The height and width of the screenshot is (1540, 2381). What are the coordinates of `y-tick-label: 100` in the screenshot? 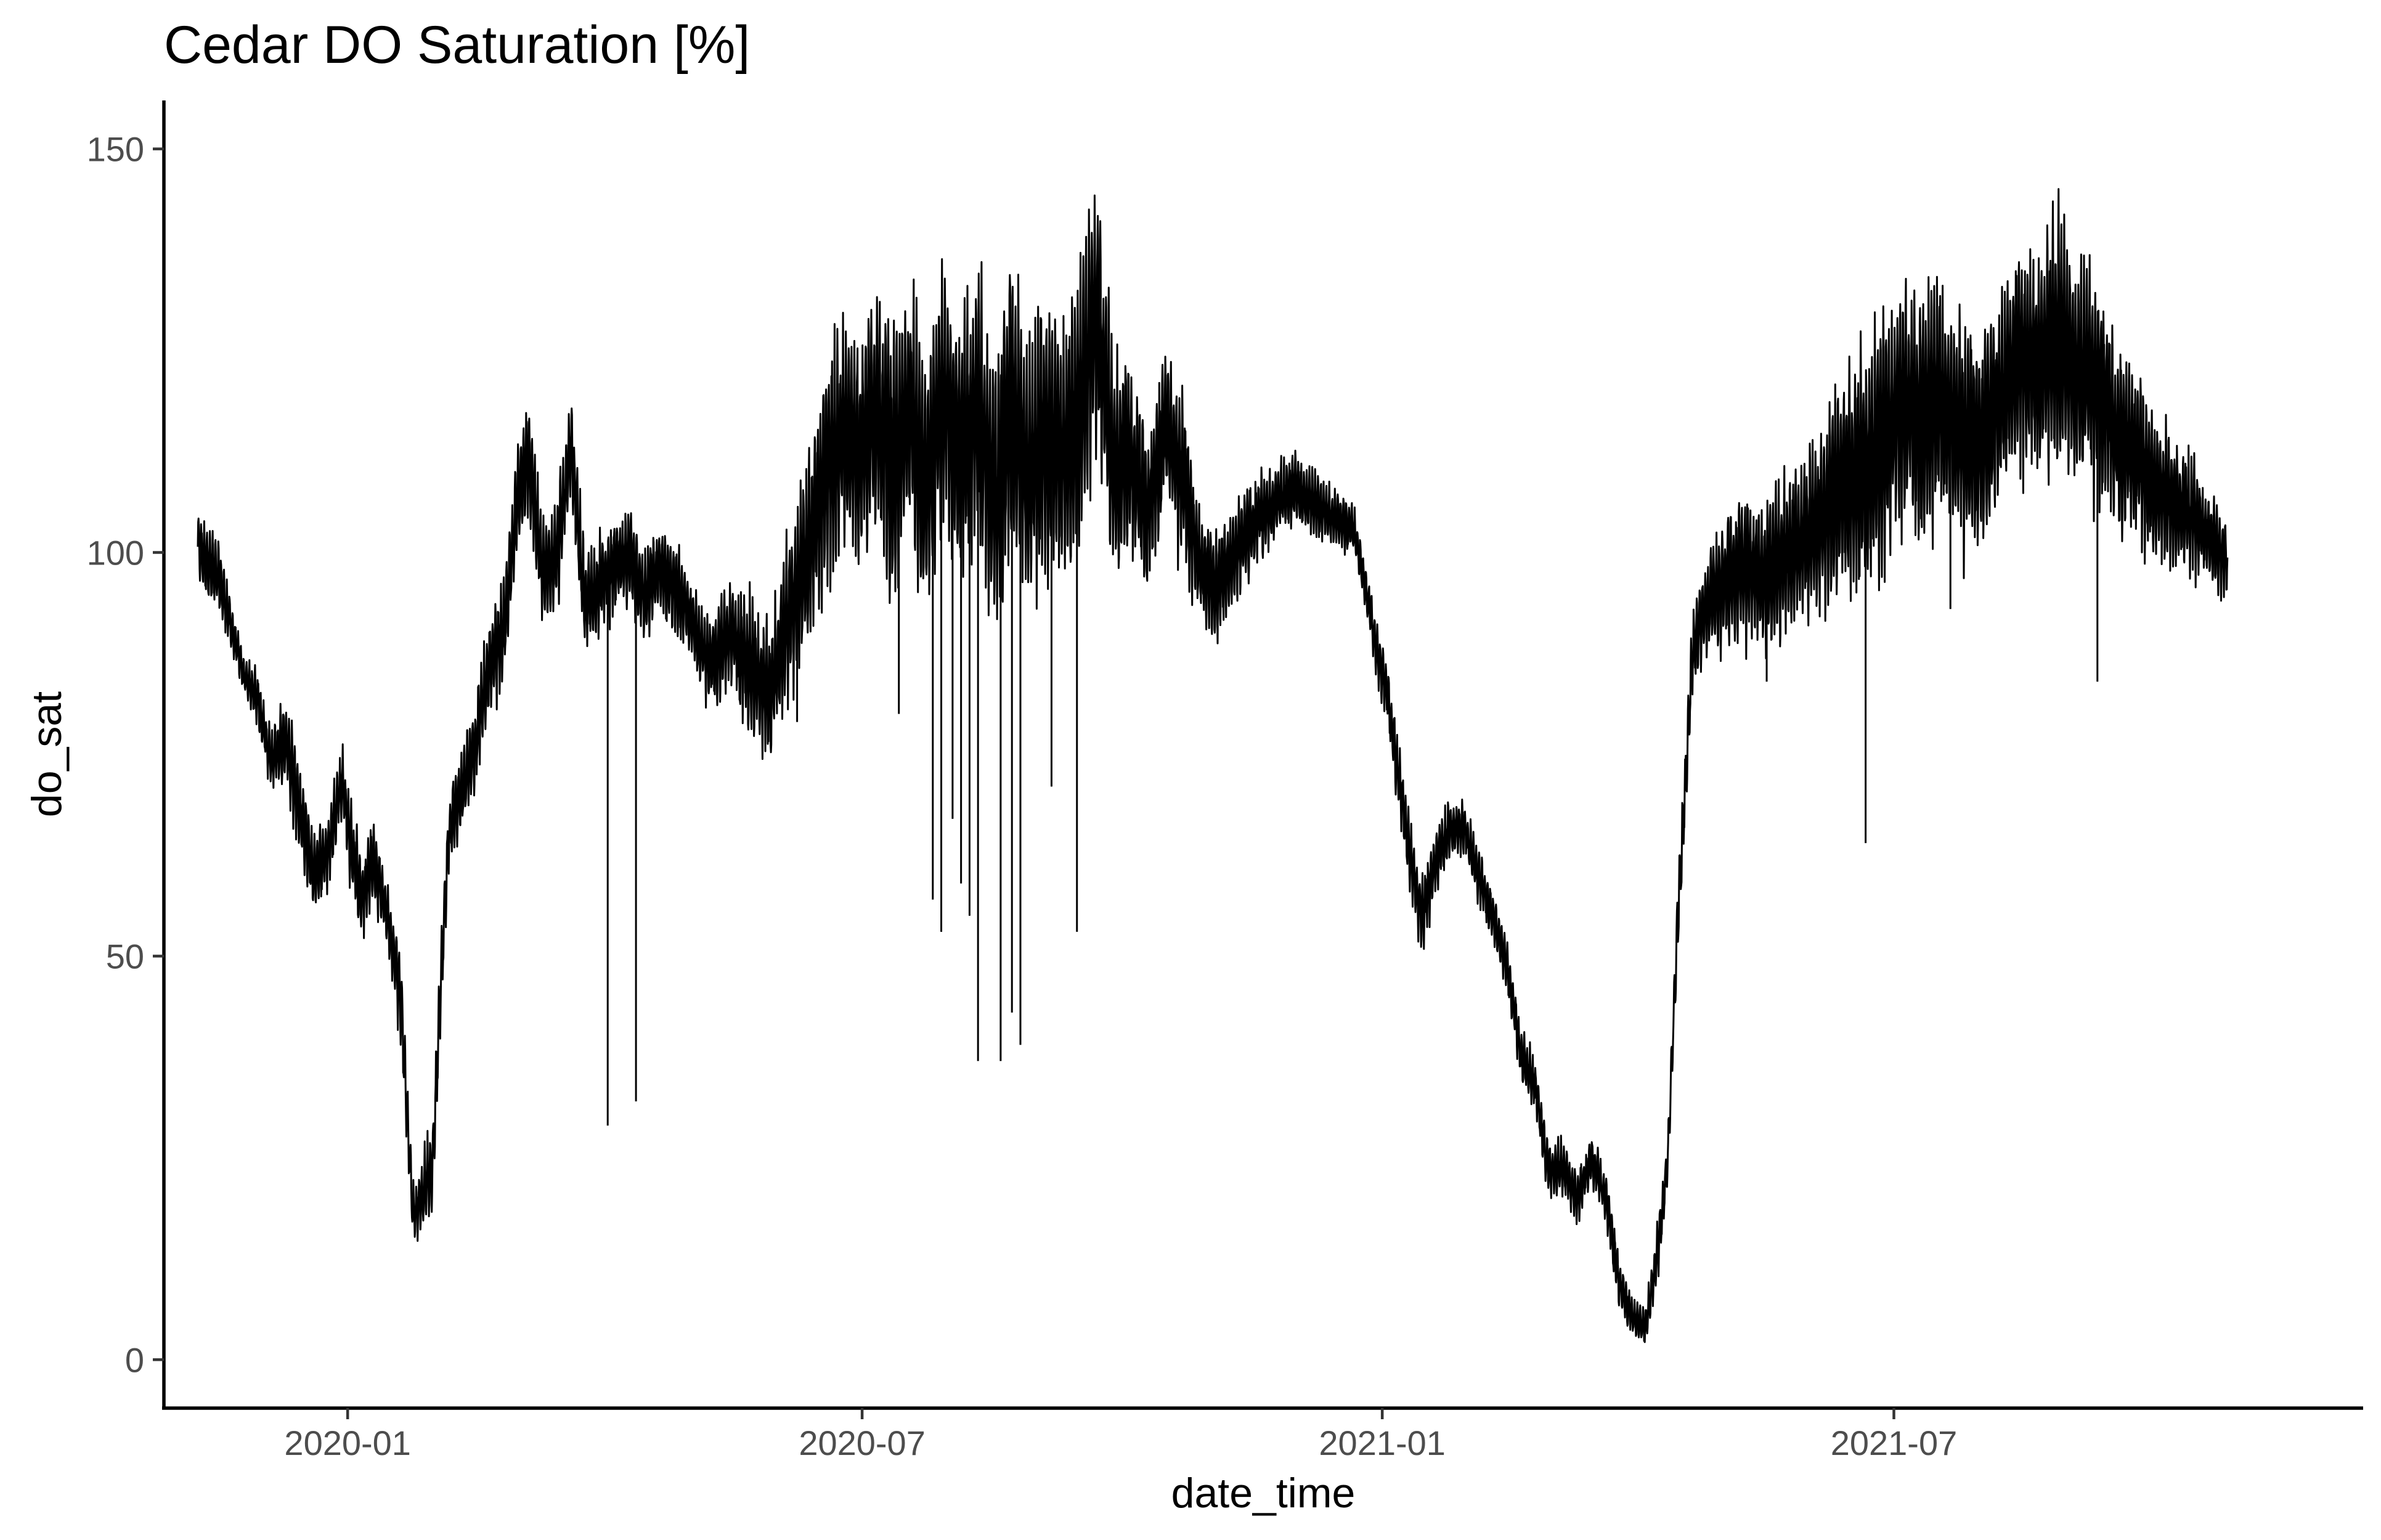 It's located at (115, 553).